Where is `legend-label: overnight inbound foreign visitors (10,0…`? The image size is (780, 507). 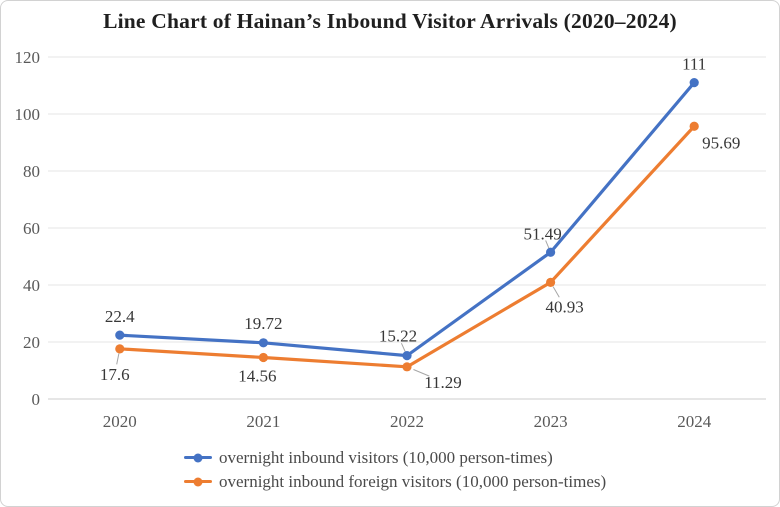
legend-label: overnight inbound foreign visitors (10,0… is located at coordinates (413, 481).